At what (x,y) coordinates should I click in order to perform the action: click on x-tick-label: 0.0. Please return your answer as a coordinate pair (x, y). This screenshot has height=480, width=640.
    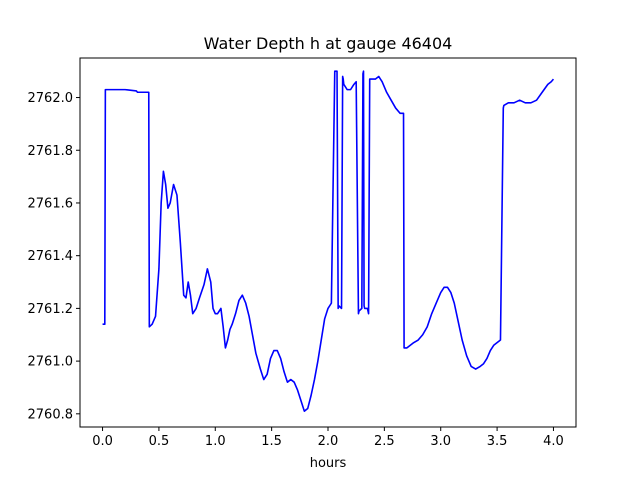
    Looking at the image, I should click on (102, 441).